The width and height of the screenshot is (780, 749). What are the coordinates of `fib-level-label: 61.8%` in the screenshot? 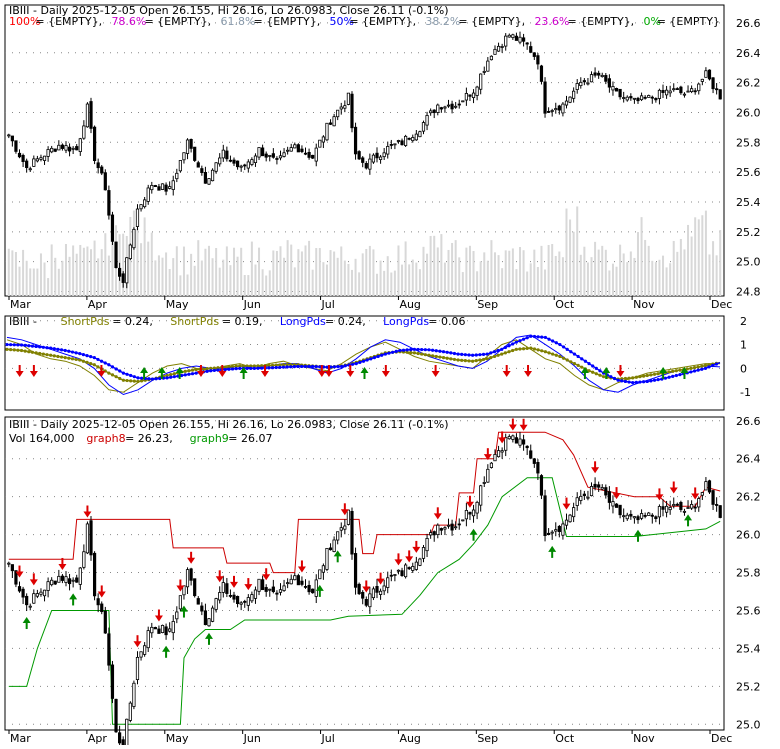 It's located at (238, 21).